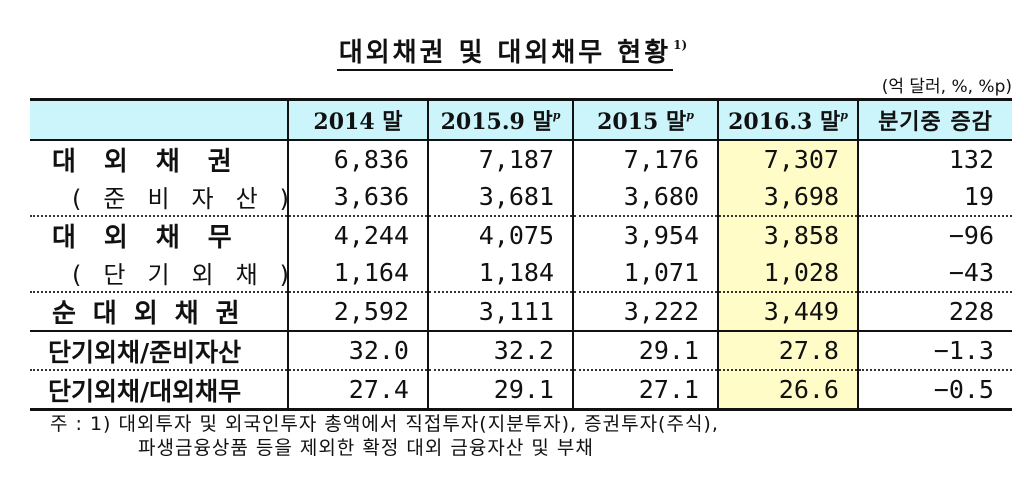 This screenshot has width=1024, height=490. What do you see at coordinates (500, 119) in the screenshot?
I see `header-2015-9: 2015.9 말p` at bounding box center [500, 119].